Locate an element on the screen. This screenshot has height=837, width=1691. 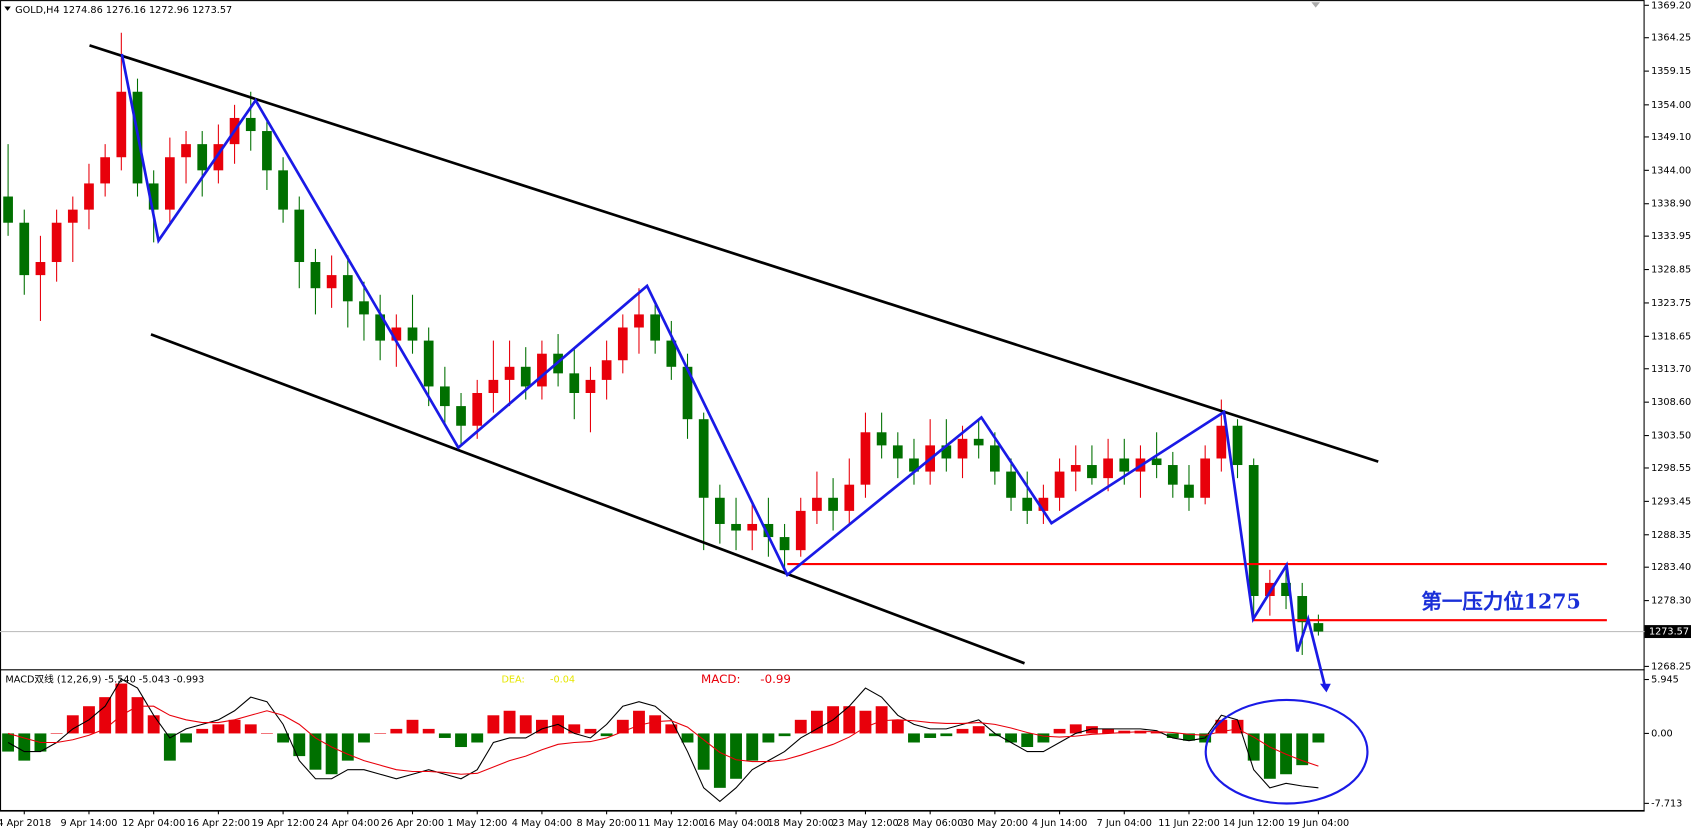
x-tick-label: 19 Jun 04:00 is located at coordinates (1319, 823).